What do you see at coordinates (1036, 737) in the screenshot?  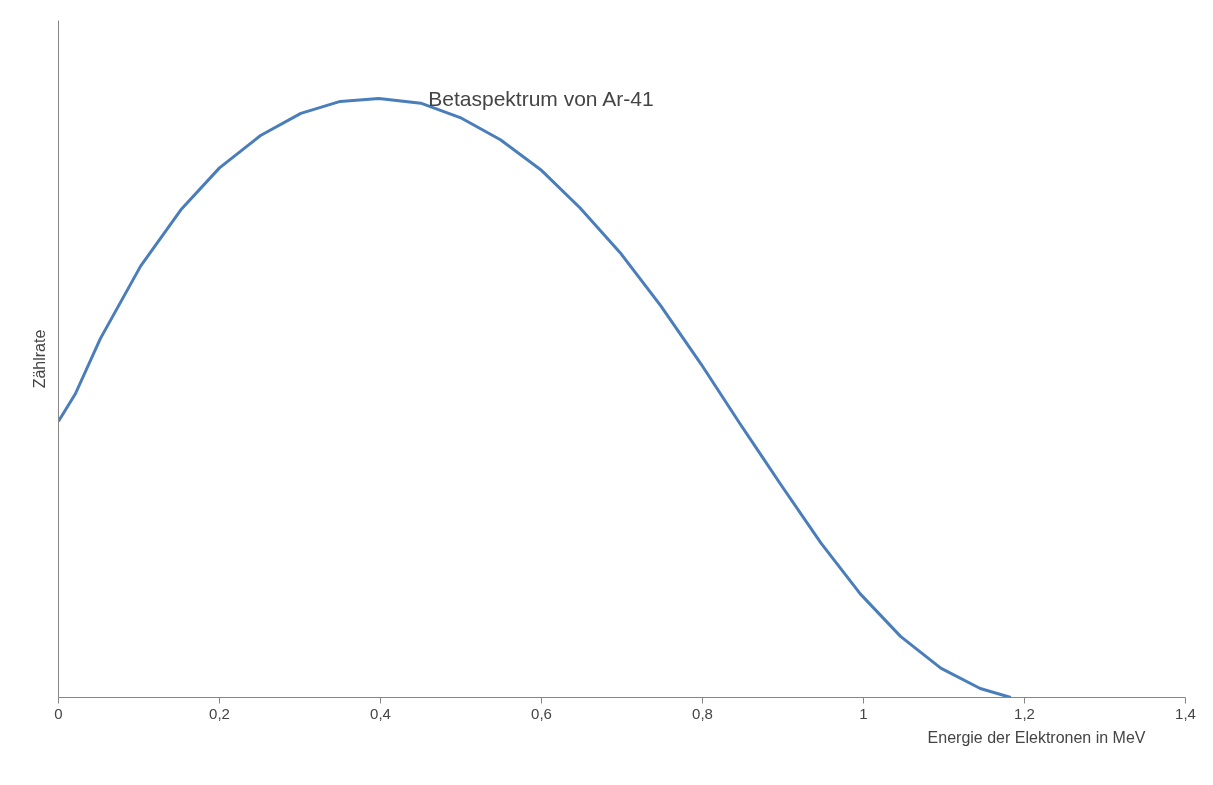 I see `x-axis-title: Energie der Elektronen in MeV` at bounding box center [1036, 737].